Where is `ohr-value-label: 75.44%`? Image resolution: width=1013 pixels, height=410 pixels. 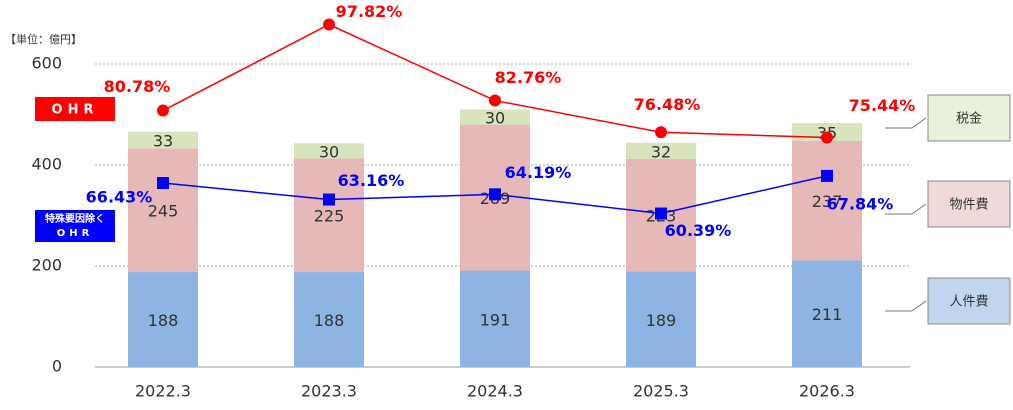
ohr-value-label: 75.44% is located at coordinates (882, 105).